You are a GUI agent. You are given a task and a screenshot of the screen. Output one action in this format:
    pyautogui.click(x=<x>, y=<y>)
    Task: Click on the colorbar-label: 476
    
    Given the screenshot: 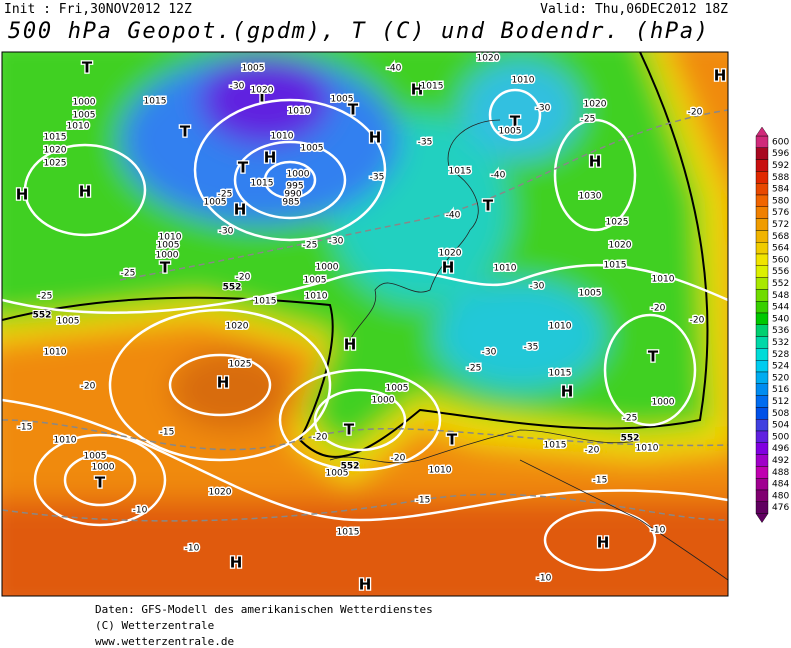 What is the action you would take?
    pyautogui.click(x=780, y=508)
    